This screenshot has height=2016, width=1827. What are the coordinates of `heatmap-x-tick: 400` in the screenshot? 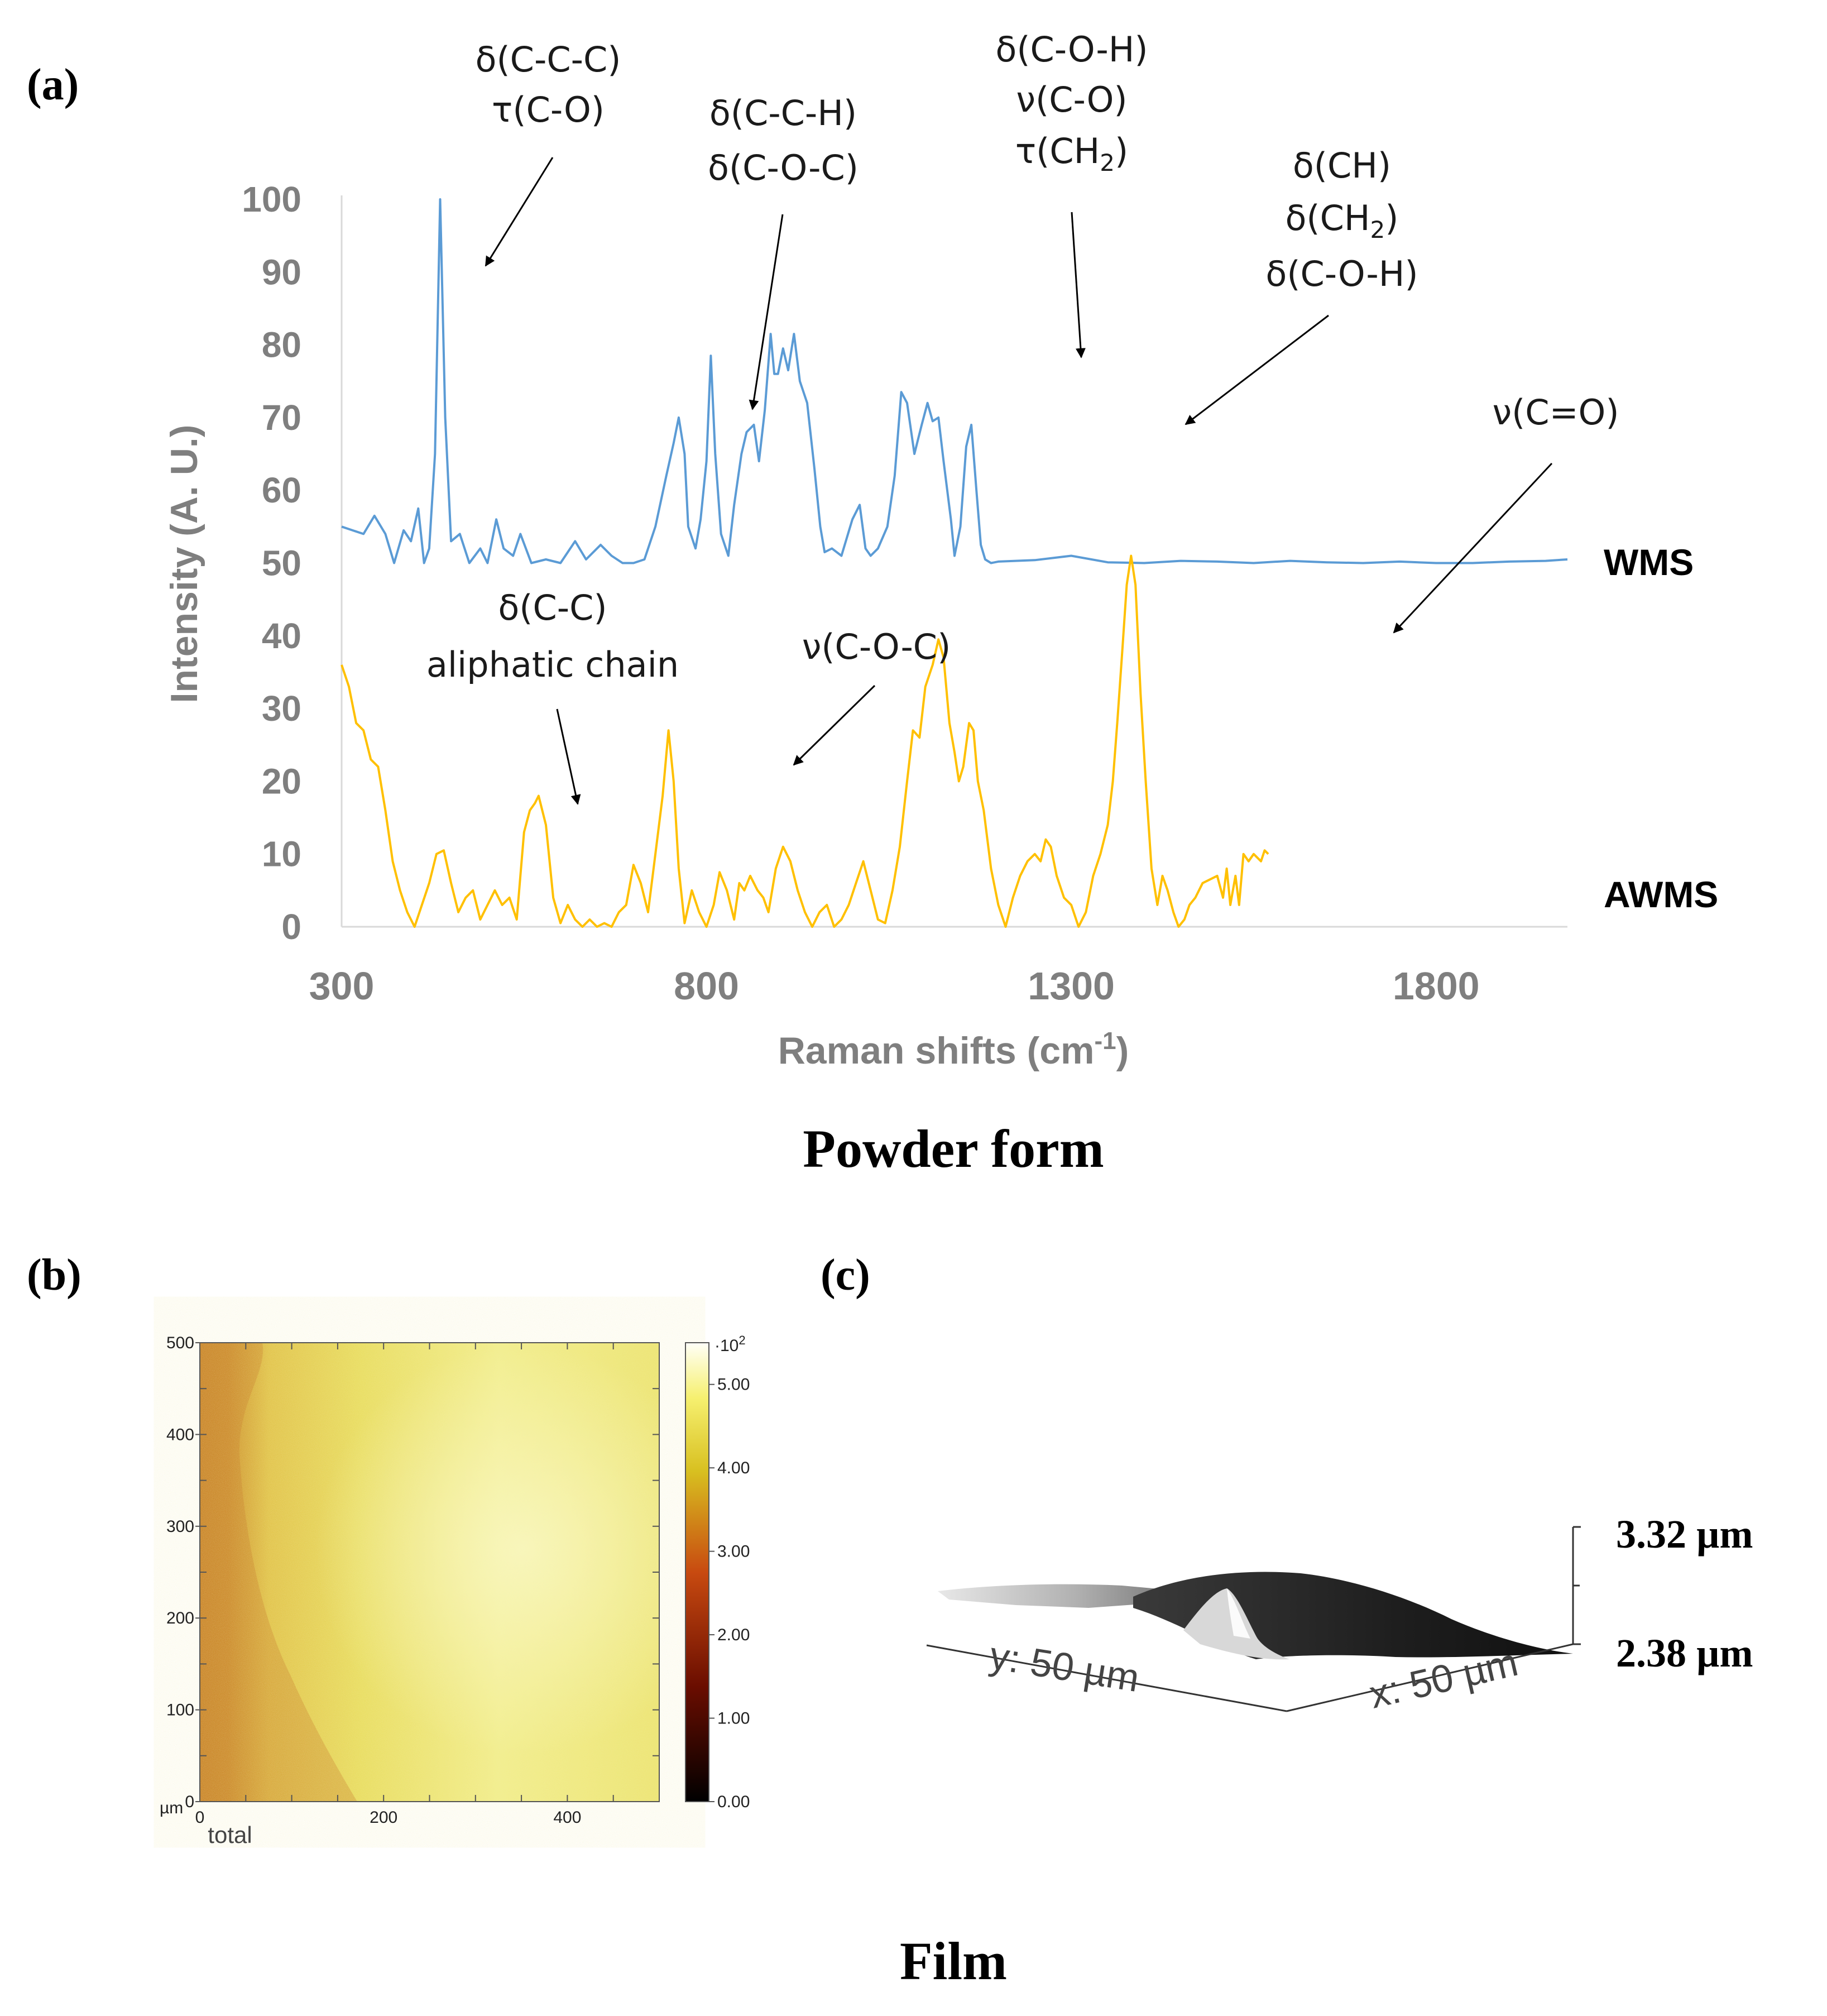 It's located at (567, 1817).